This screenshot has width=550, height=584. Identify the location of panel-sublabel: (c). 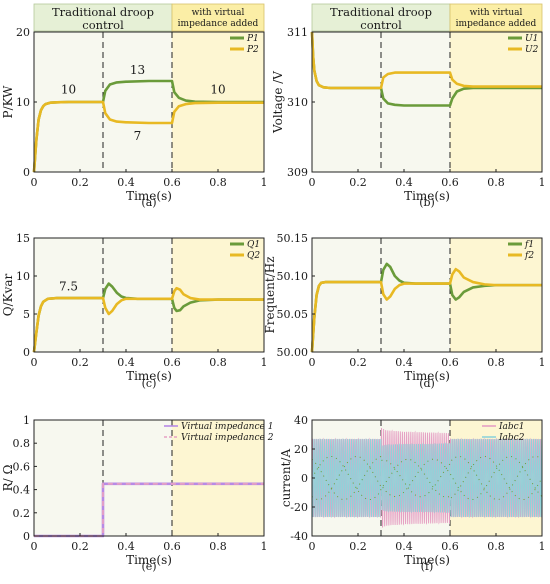
(149, 383).